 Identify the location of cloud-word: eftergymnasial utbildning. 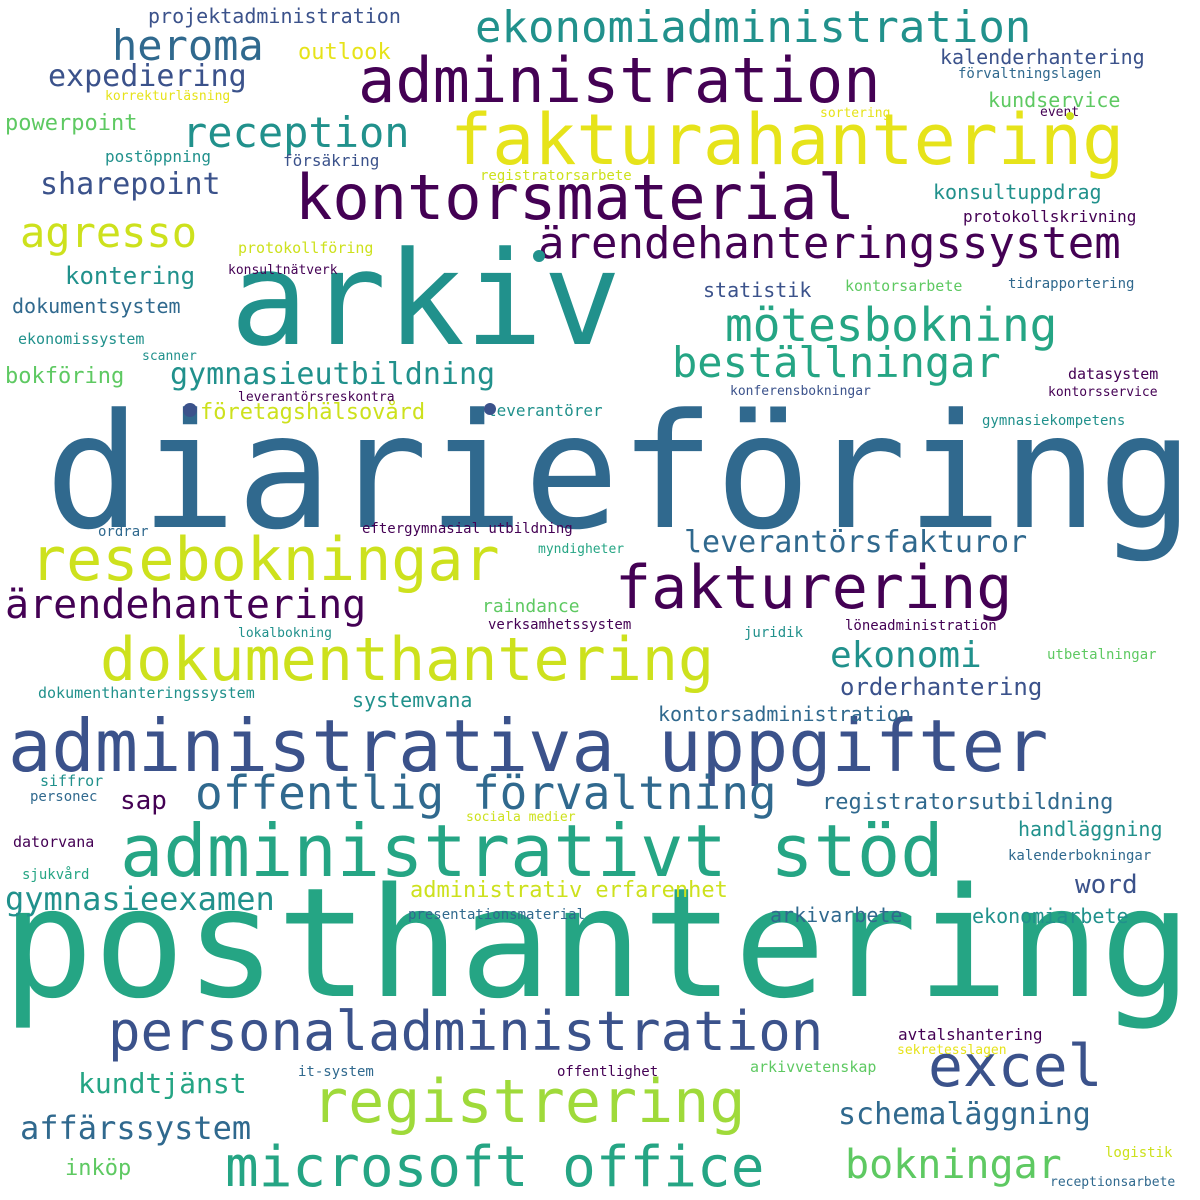
(467, 529).